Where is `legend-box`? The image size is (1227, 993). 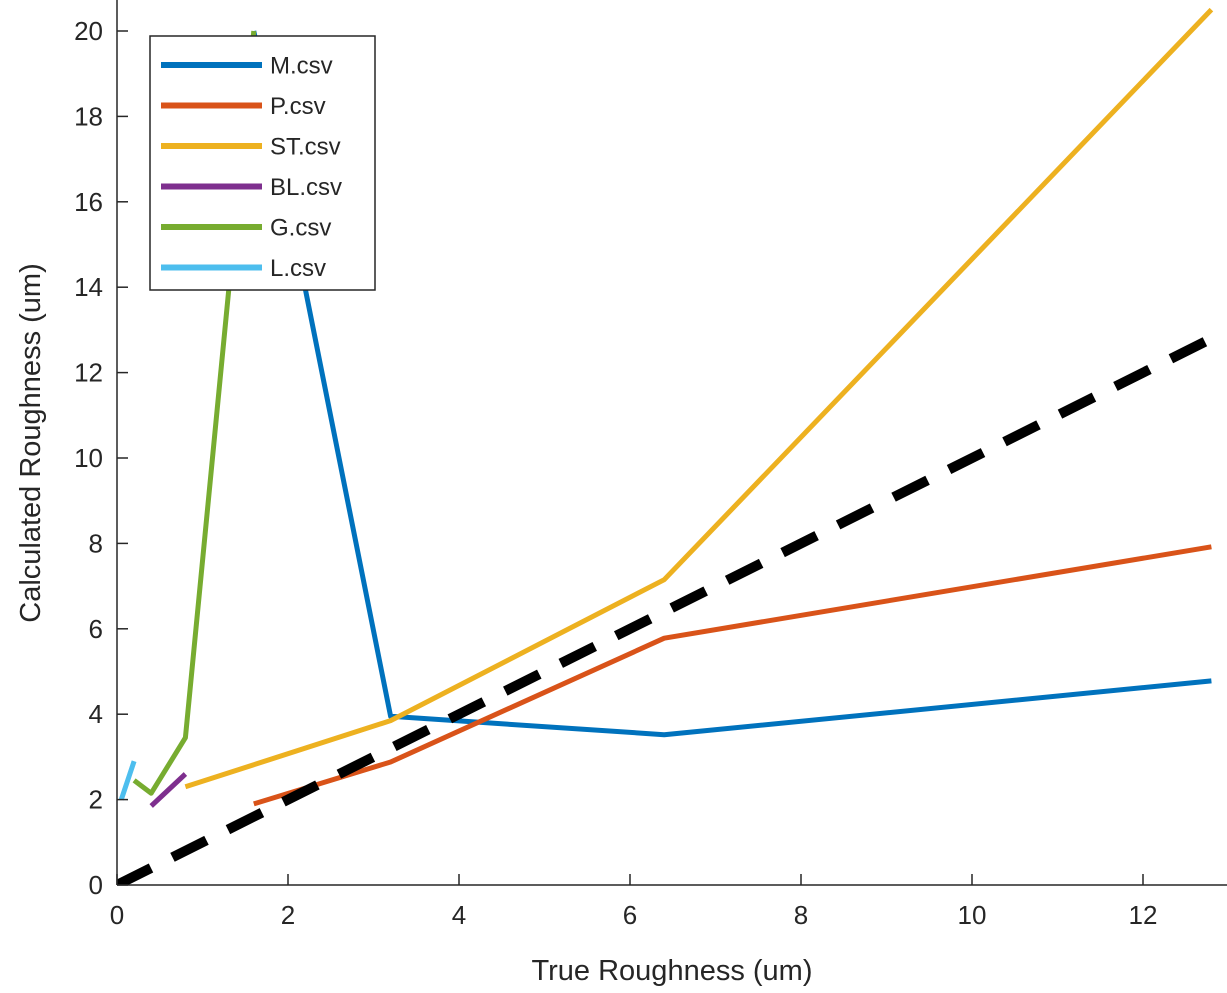 legend-box is located at coordinates (262, 163).